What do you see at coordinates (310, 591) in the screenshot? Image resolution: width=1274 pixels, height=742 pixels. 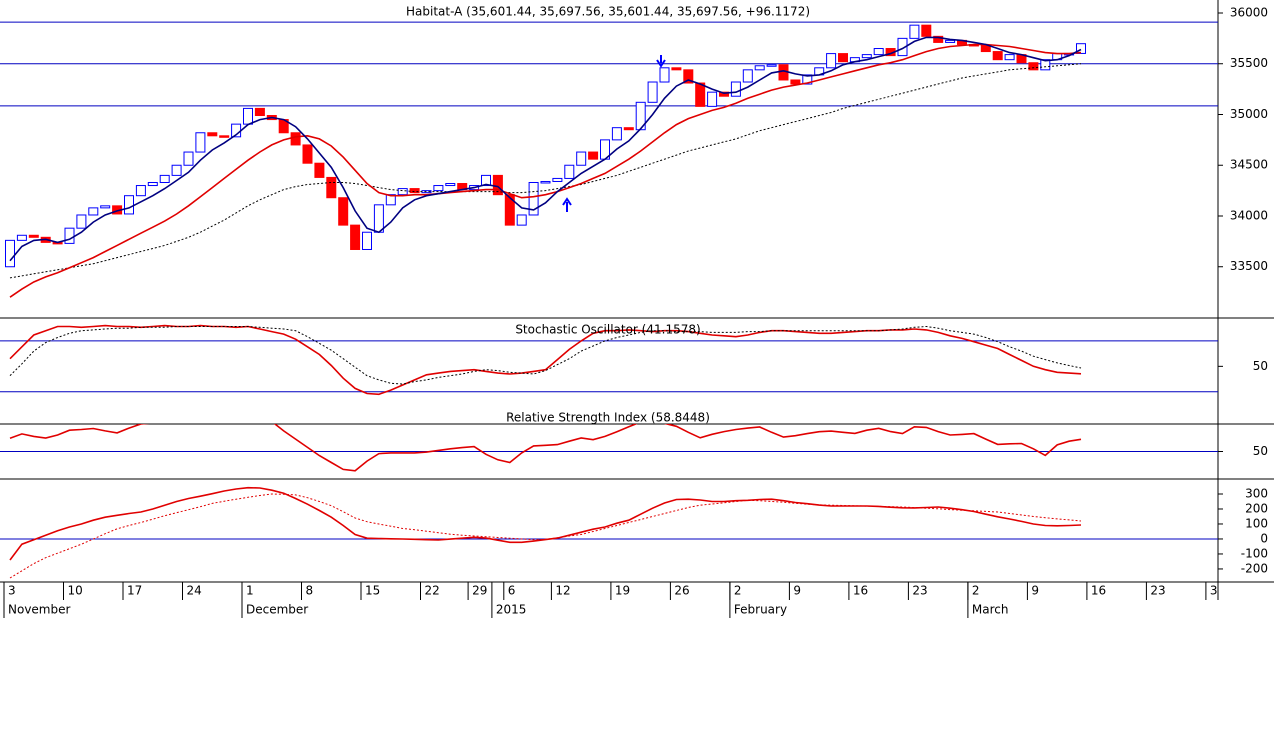 I see `x-tick-label: 8` at bounding box center [310, 591].